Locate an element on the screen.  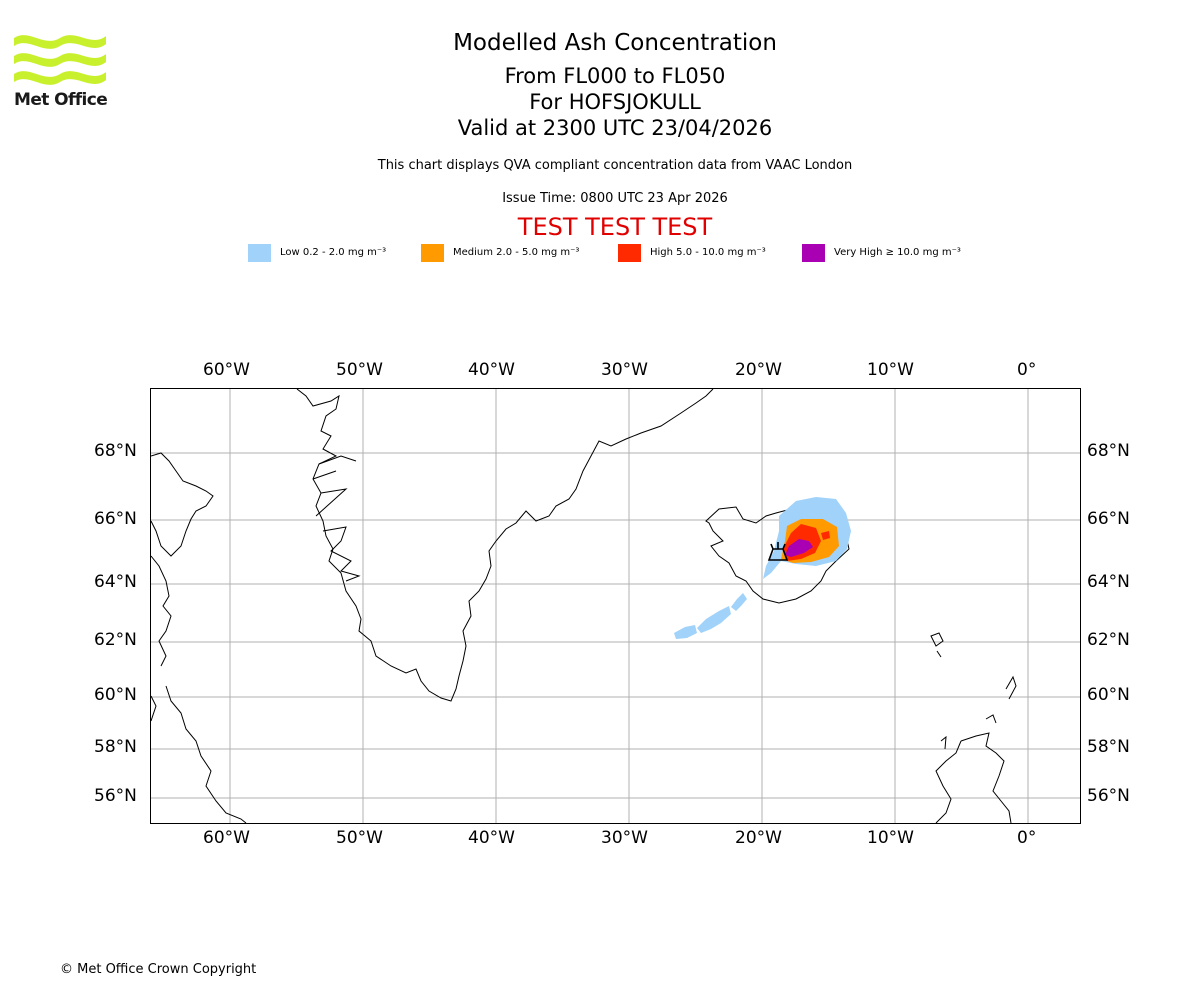
lat-label-left-60n: 60°N is located at coordinates (115, 695).